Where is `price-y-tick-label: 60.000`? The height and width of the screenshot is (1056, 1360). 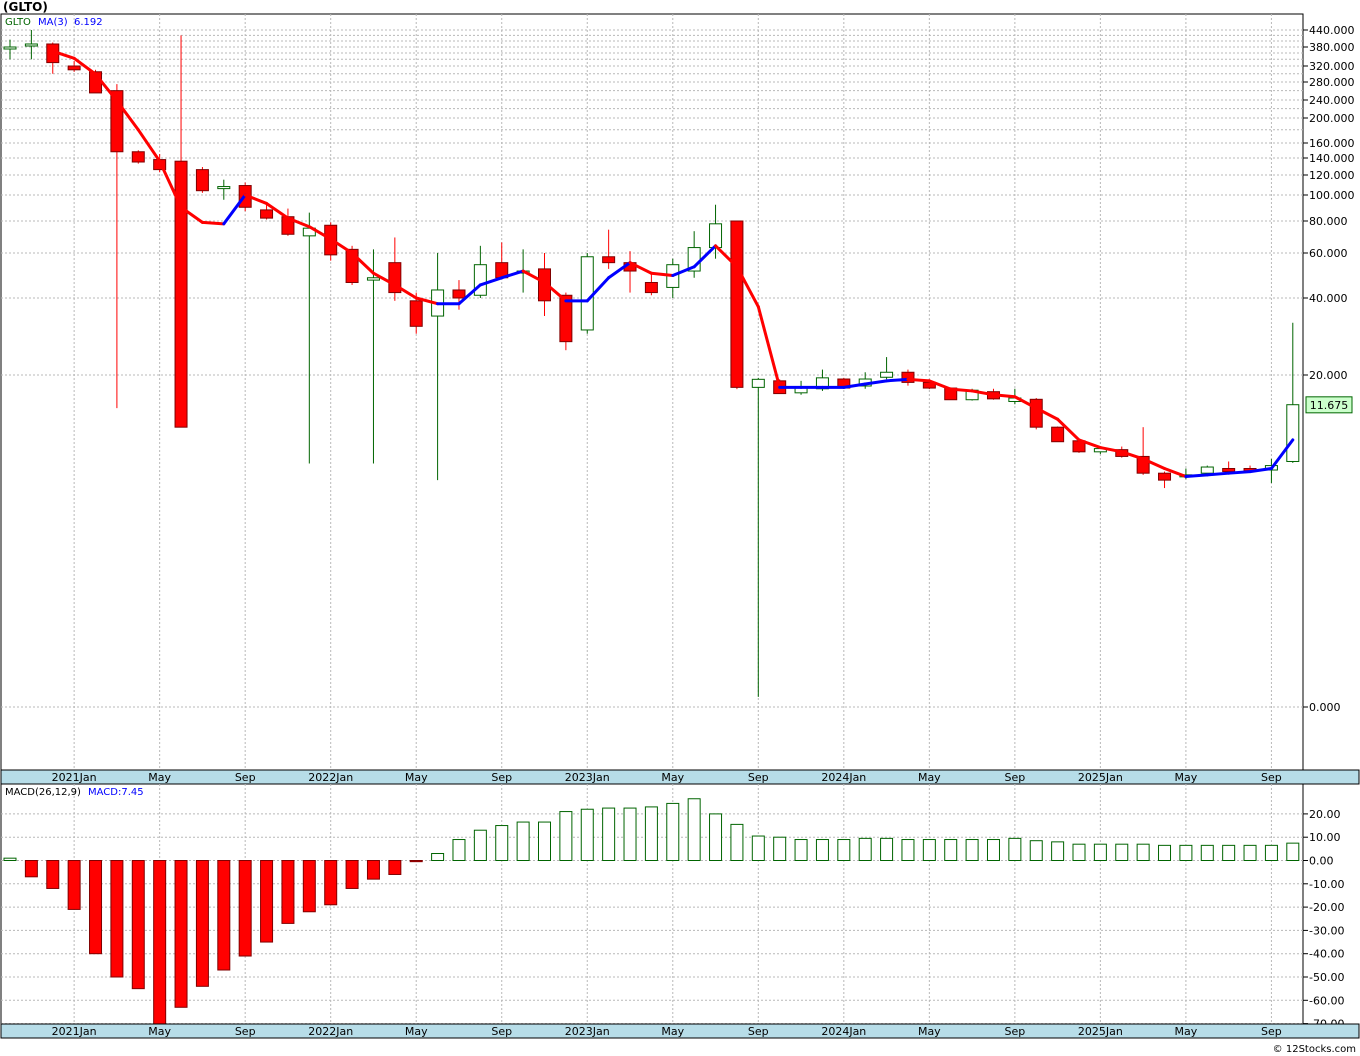
price-y-tick-label: 60.000 is located at coordinates (1328, 253).